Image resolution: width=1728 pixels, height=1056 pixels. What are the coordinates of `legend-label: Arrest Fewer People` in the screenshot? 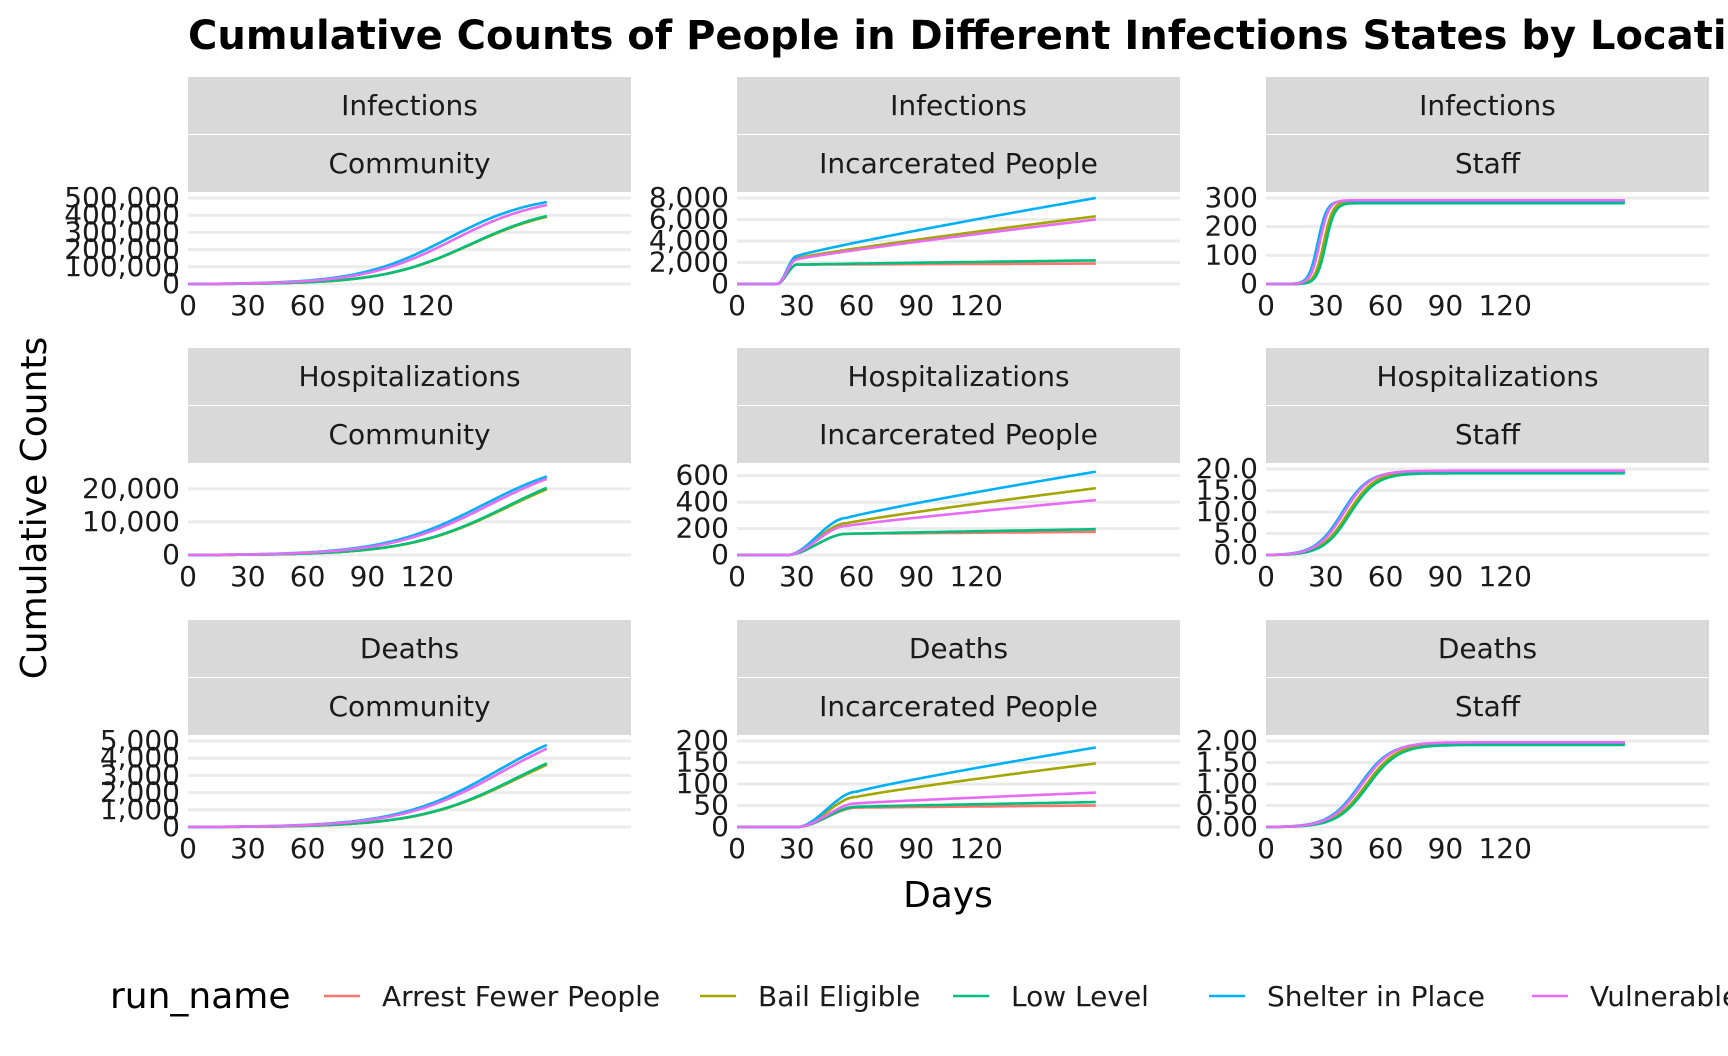 It's located at (521, 996).